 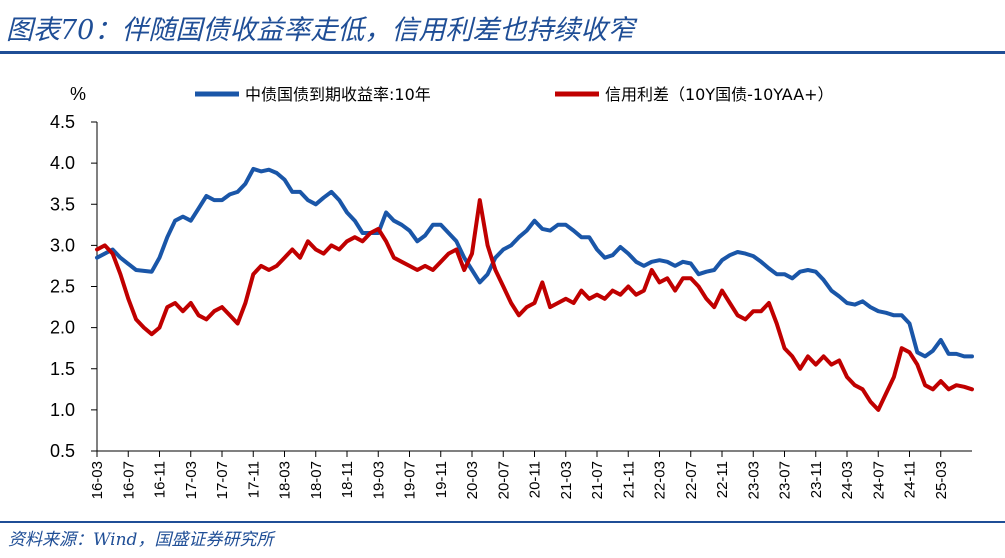 I want to click on x-tick-label: 19-07, so click(x=410, y=480).